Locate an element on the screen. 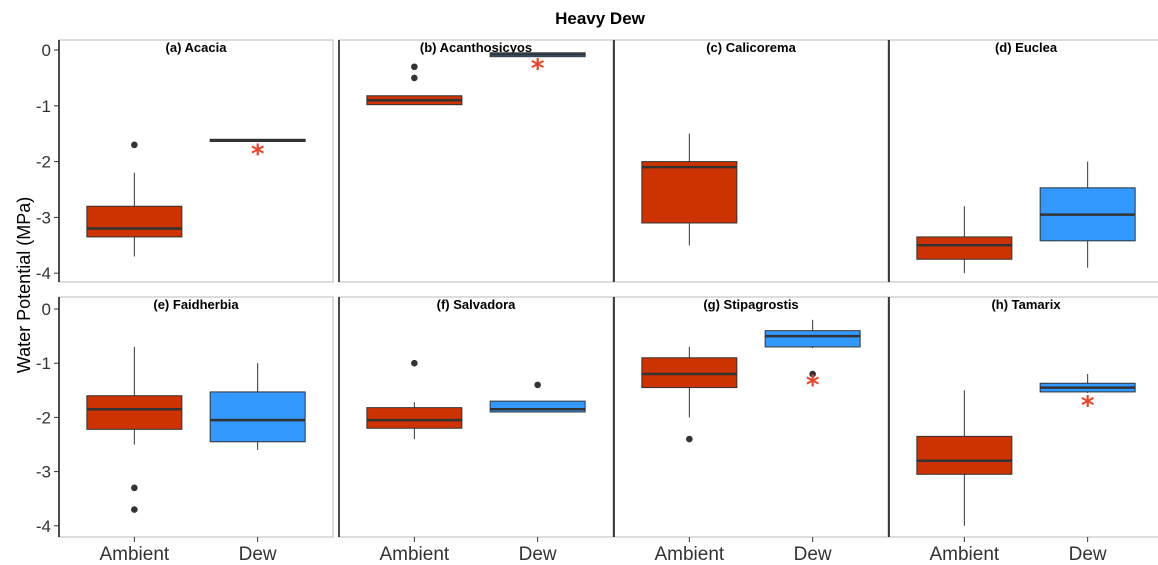 Image resolution: width=1158 pixels, height=565 pixels. panel-title-c-calicorema: (c) Calicorema is located at coordinates (751, 47).